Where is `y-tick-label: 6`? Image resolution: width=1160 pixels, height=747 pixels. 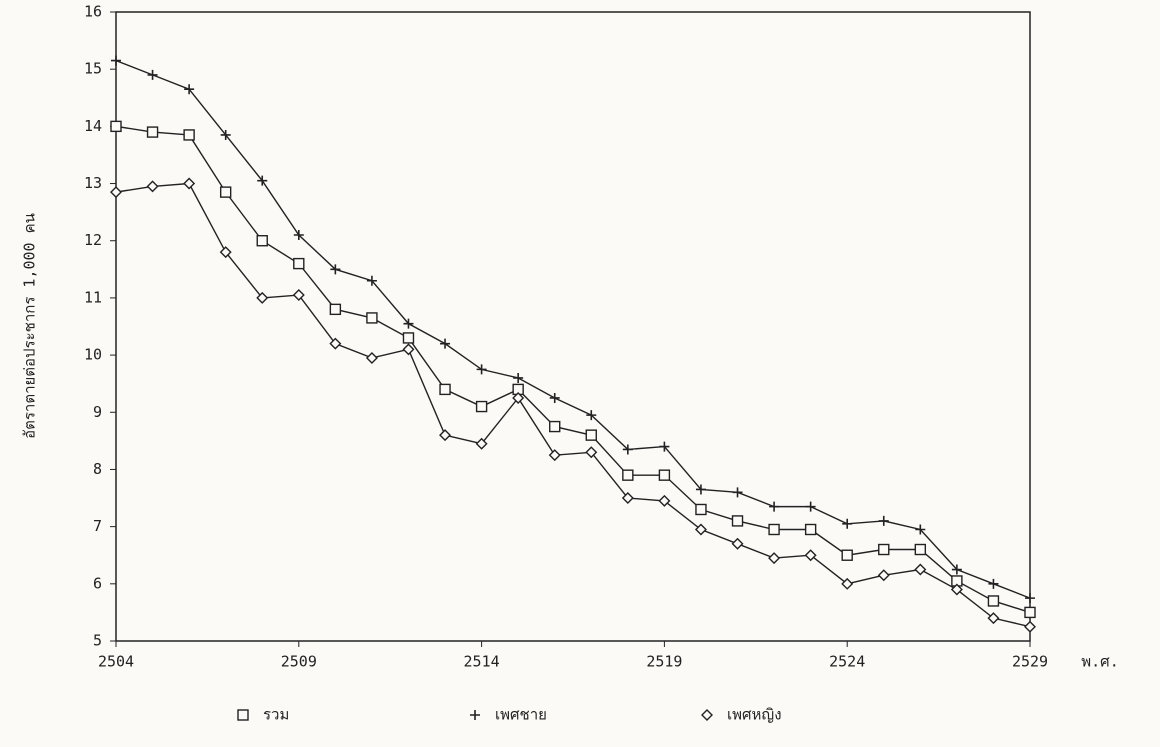
y-tick-label: 6 is located at coordinates (97, 583).